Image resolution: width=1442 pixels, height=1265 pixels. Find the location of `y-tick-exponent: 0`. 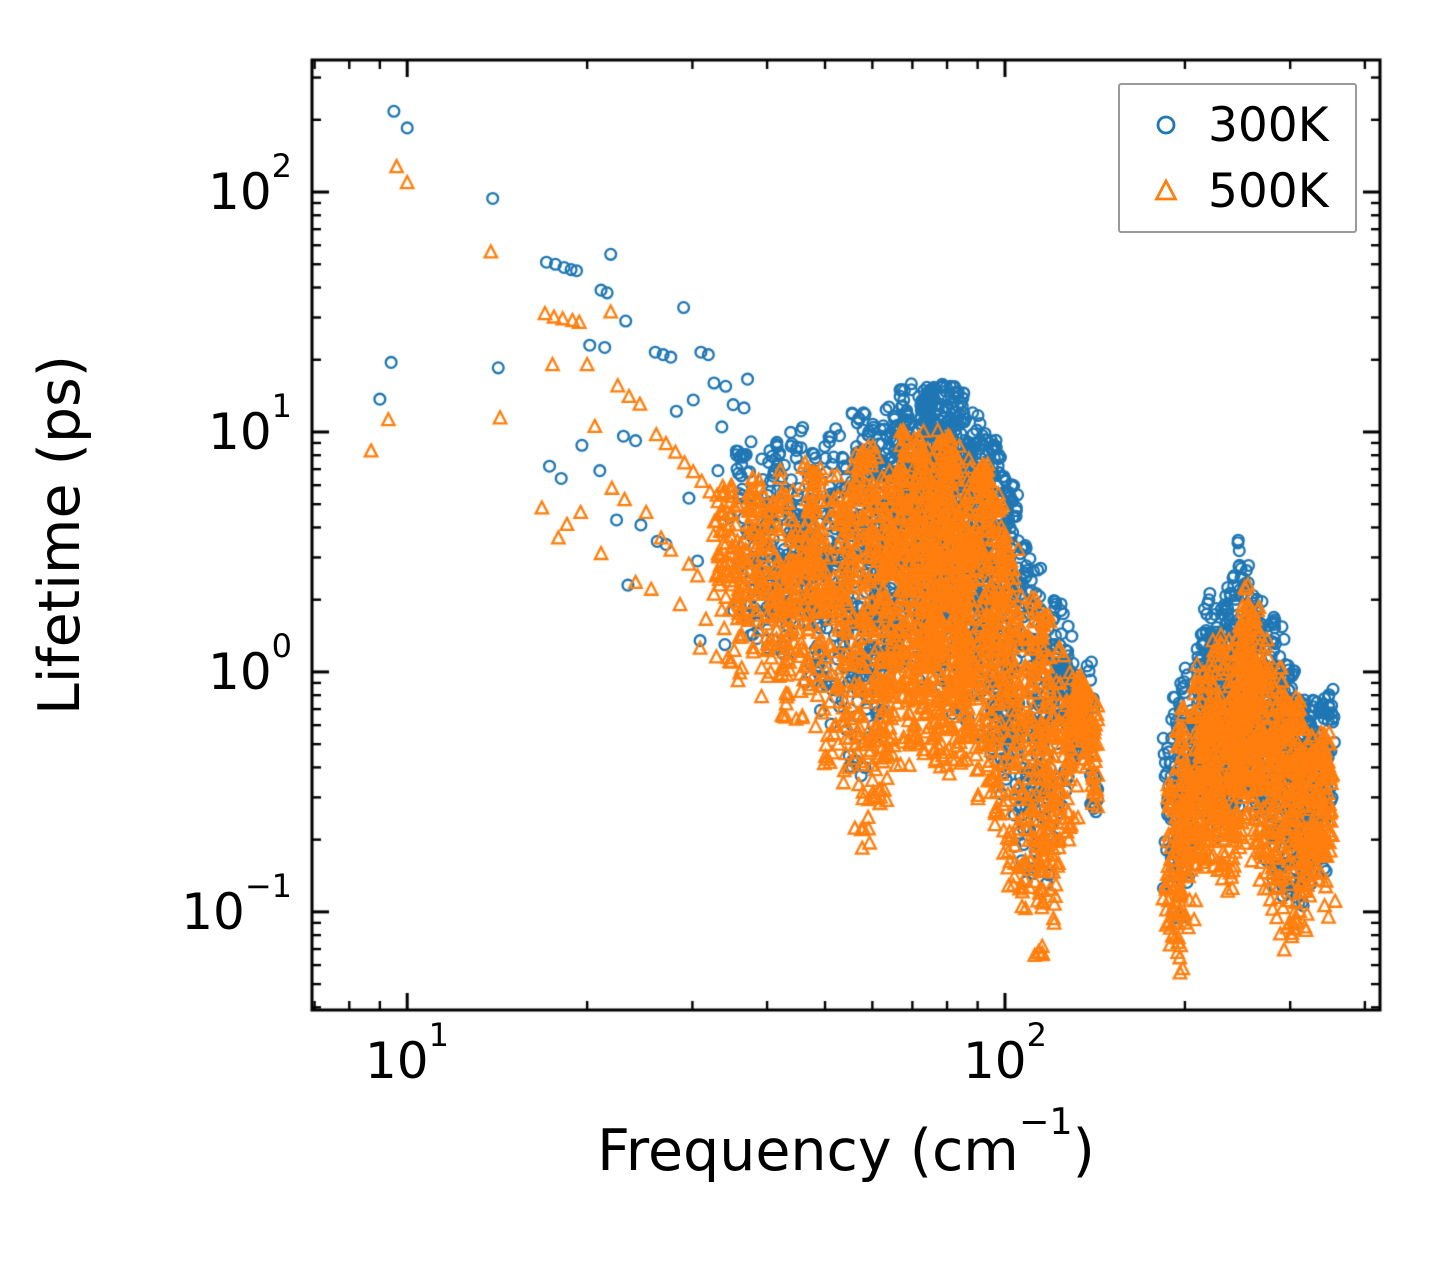

y-tick-exponent: 0 is located at coordinates (281, 645).